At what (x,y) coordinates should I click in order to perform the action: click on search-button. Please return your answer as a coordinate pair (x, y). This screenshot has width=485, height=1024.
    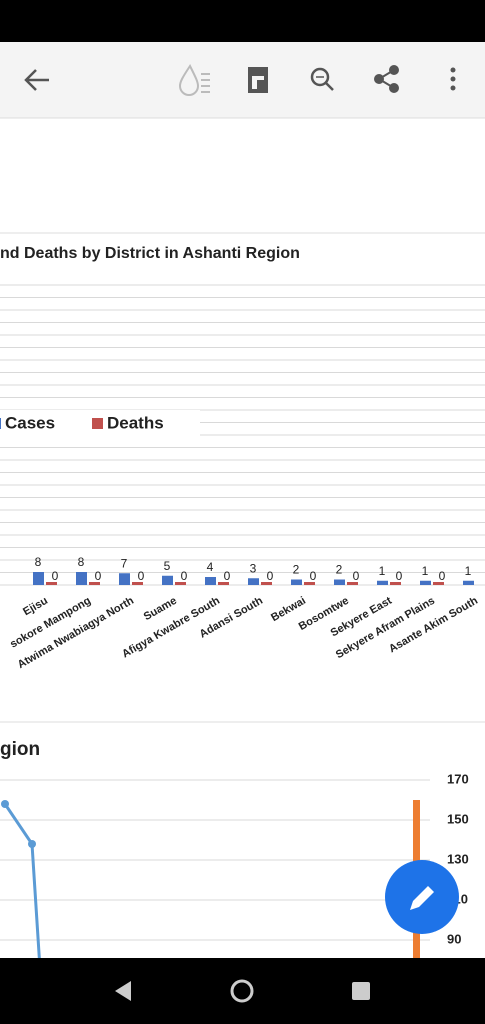
    Looking at the image, I should click on (322, 79).